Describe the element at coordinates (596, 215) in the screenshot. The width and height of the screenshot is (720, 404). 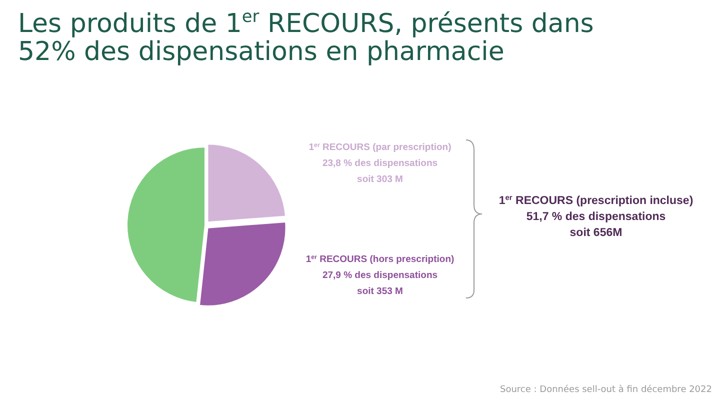
I see `text: 1$^{er}$ RECOURS (prescription incluse) 51,7 % des dispensations soit 656M` at that location.